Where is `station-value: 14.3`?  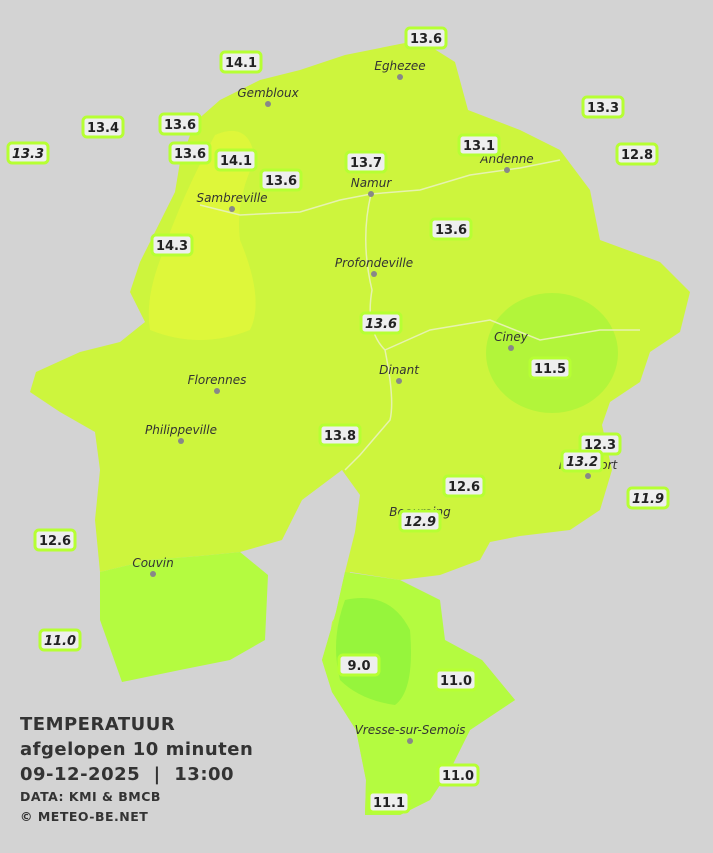
station-value: 14.3 is located at coordinates (172, 246).